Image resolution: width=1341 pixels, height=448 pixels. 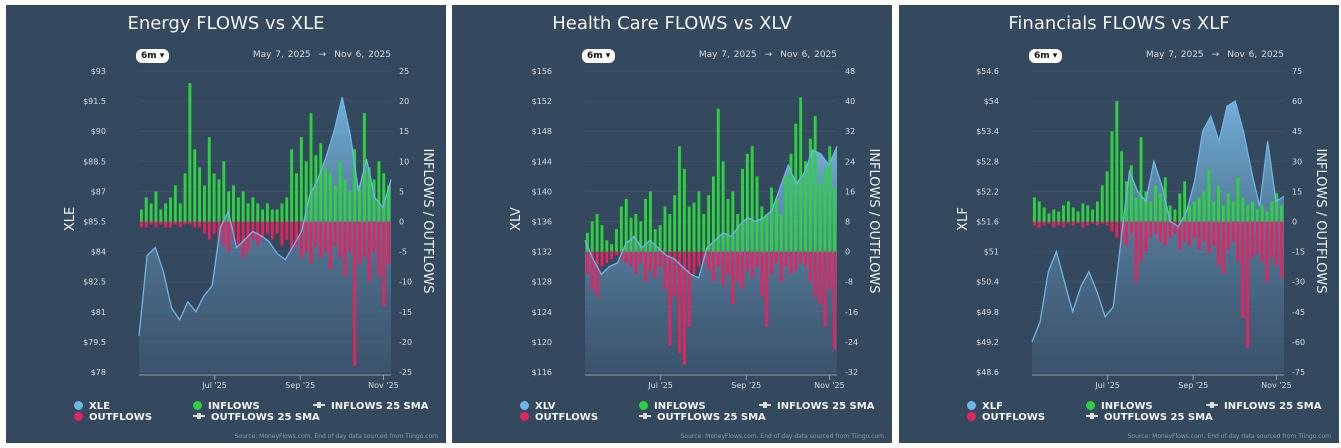 I want to click on date-range: May 7, 2025 → Nov 6, 2025, so click(x=322, y=55).